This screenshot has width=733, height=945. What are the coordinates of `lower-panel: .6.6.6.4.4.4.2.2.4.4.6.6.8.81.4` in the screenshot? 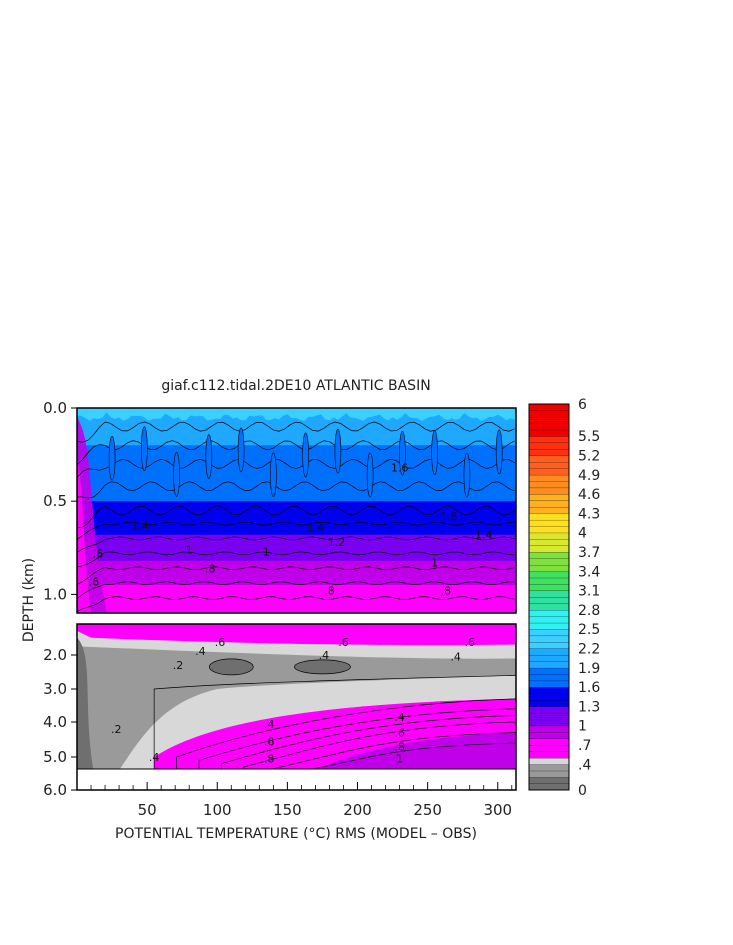 It's located at (296, 707).